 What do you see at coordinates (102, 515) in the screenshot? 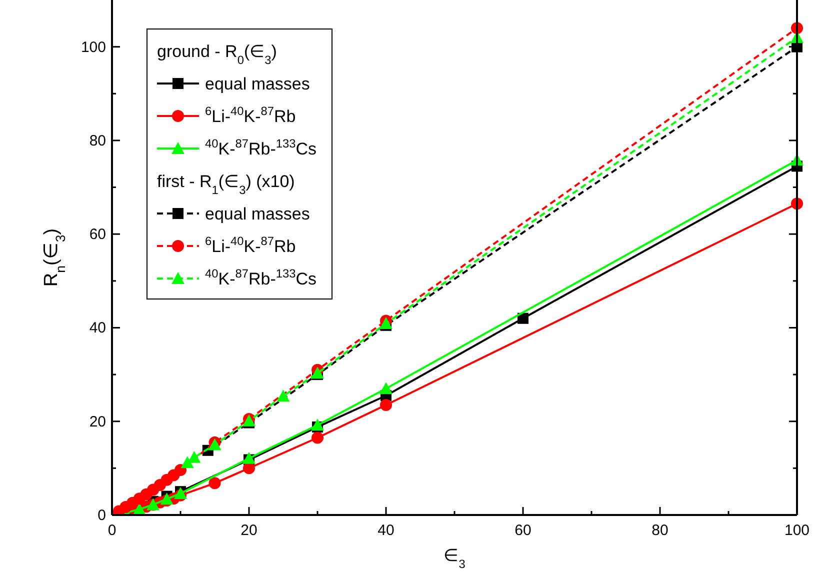
I see `y-tick-label: 0` at bounding box center [102, 515].